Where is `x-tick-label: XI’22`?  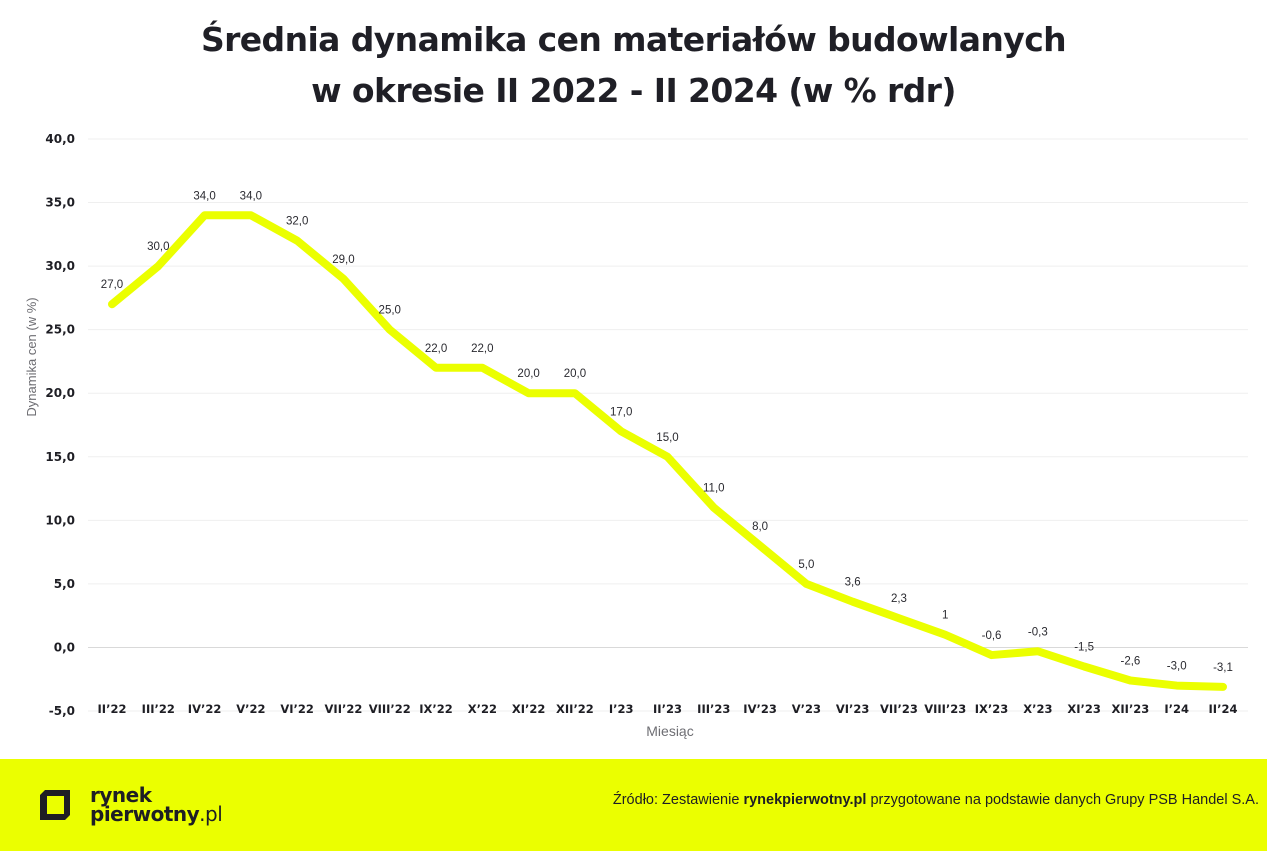
x-tick-label: XI’22 is located at coordinates (529, 709).